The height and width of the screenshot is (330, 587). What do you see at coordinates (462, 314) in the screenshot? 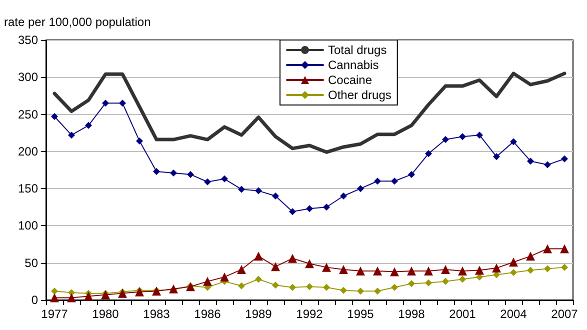
I see `x-tick-label: 2001` at bounding box center [462, 314].